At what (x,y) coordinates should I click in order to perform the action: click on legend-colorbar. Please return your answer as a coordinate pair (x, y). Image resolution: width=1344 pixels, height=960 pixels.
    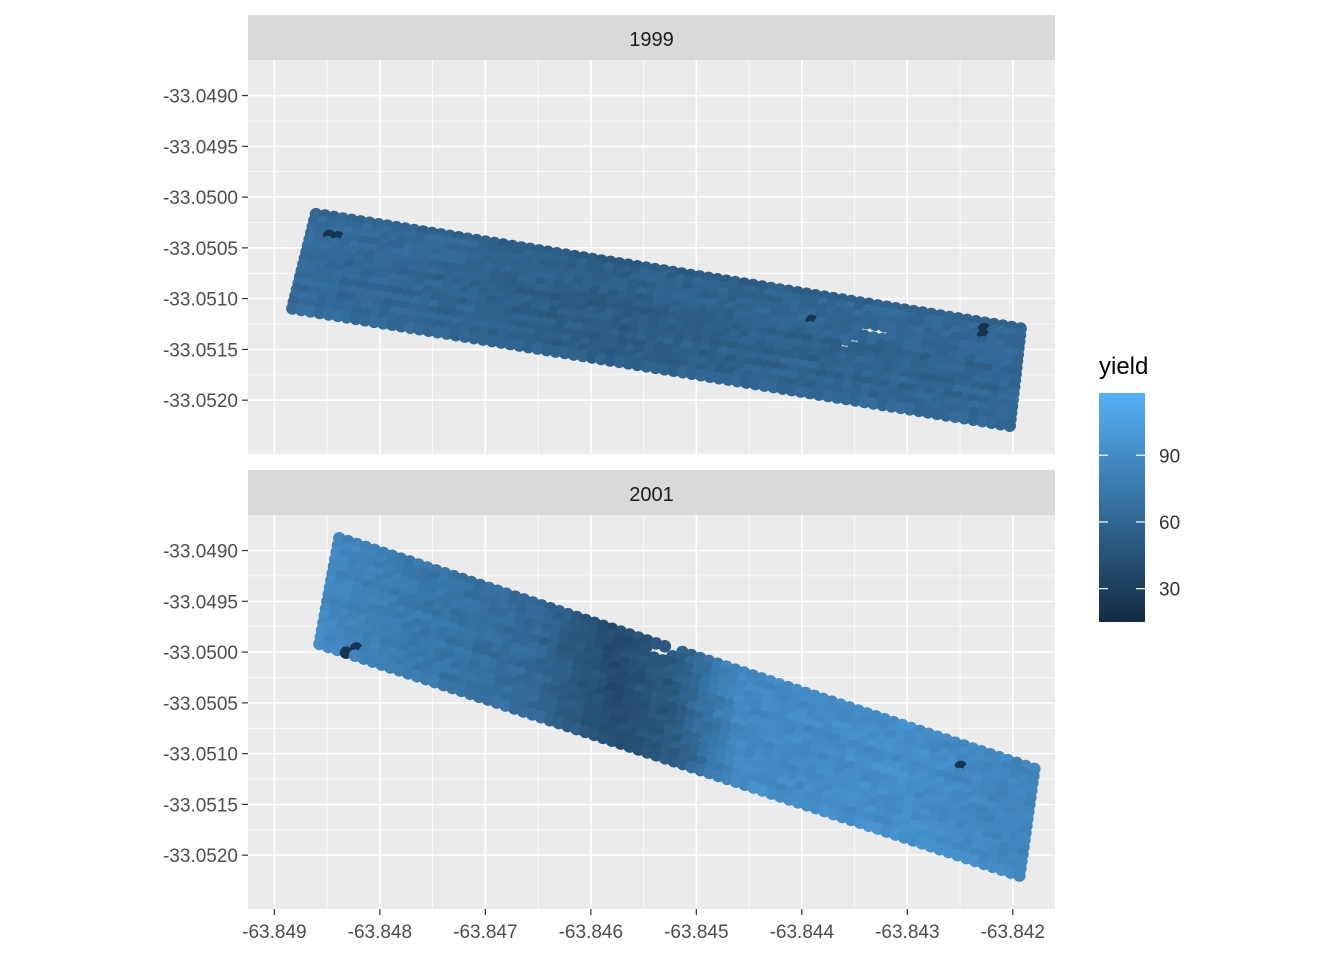
    Looking at the image, I should click on (1122, 507).